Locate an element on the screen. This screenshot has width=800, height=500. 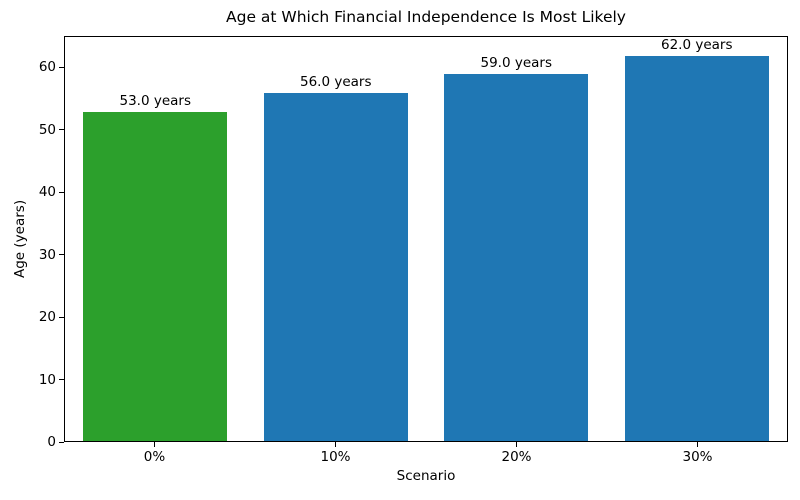
bar-30% is located at coordinates (696, 248).